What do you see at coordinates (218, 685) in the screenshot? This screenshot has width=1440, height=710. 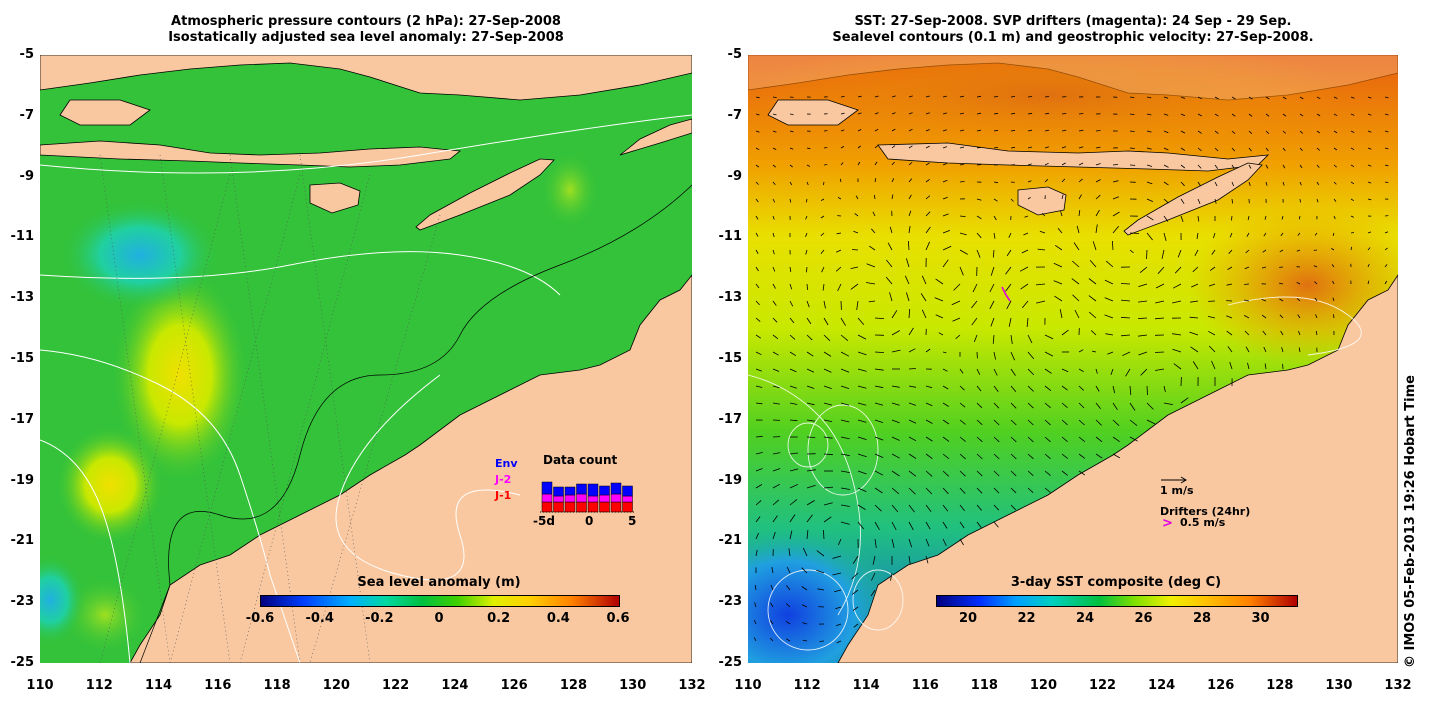 I see `left-x-tick-label: 116` at bounding box center [218, 685].